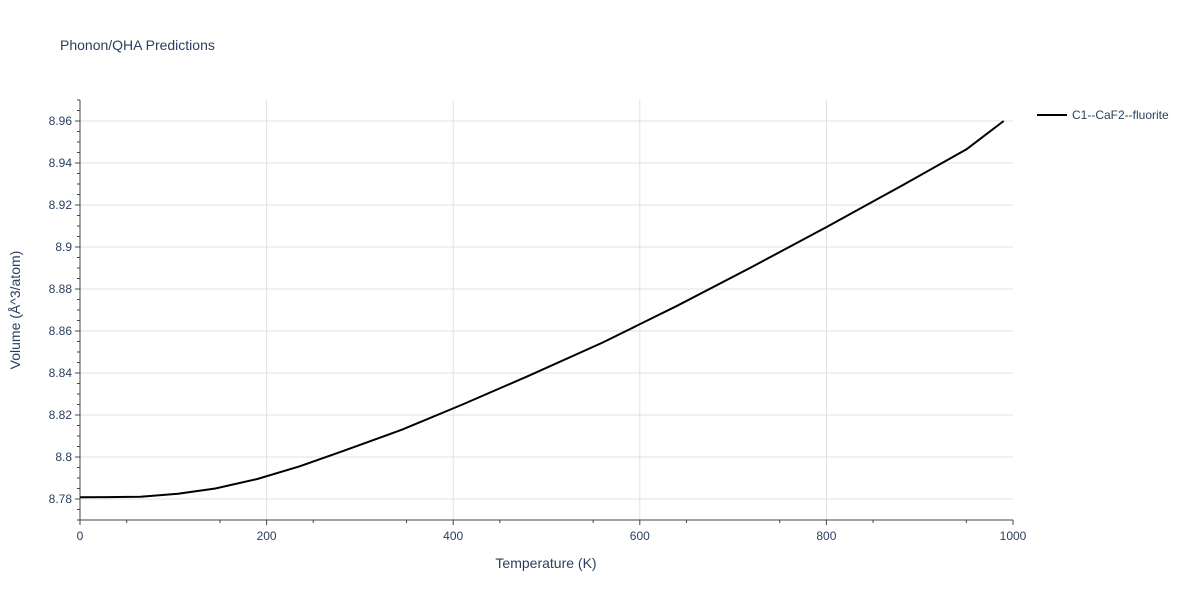  What do you see at coordinates (61, 499) in the screenshot?
I see `y-tick-label: 8.78` at bounding box center [61, 499].